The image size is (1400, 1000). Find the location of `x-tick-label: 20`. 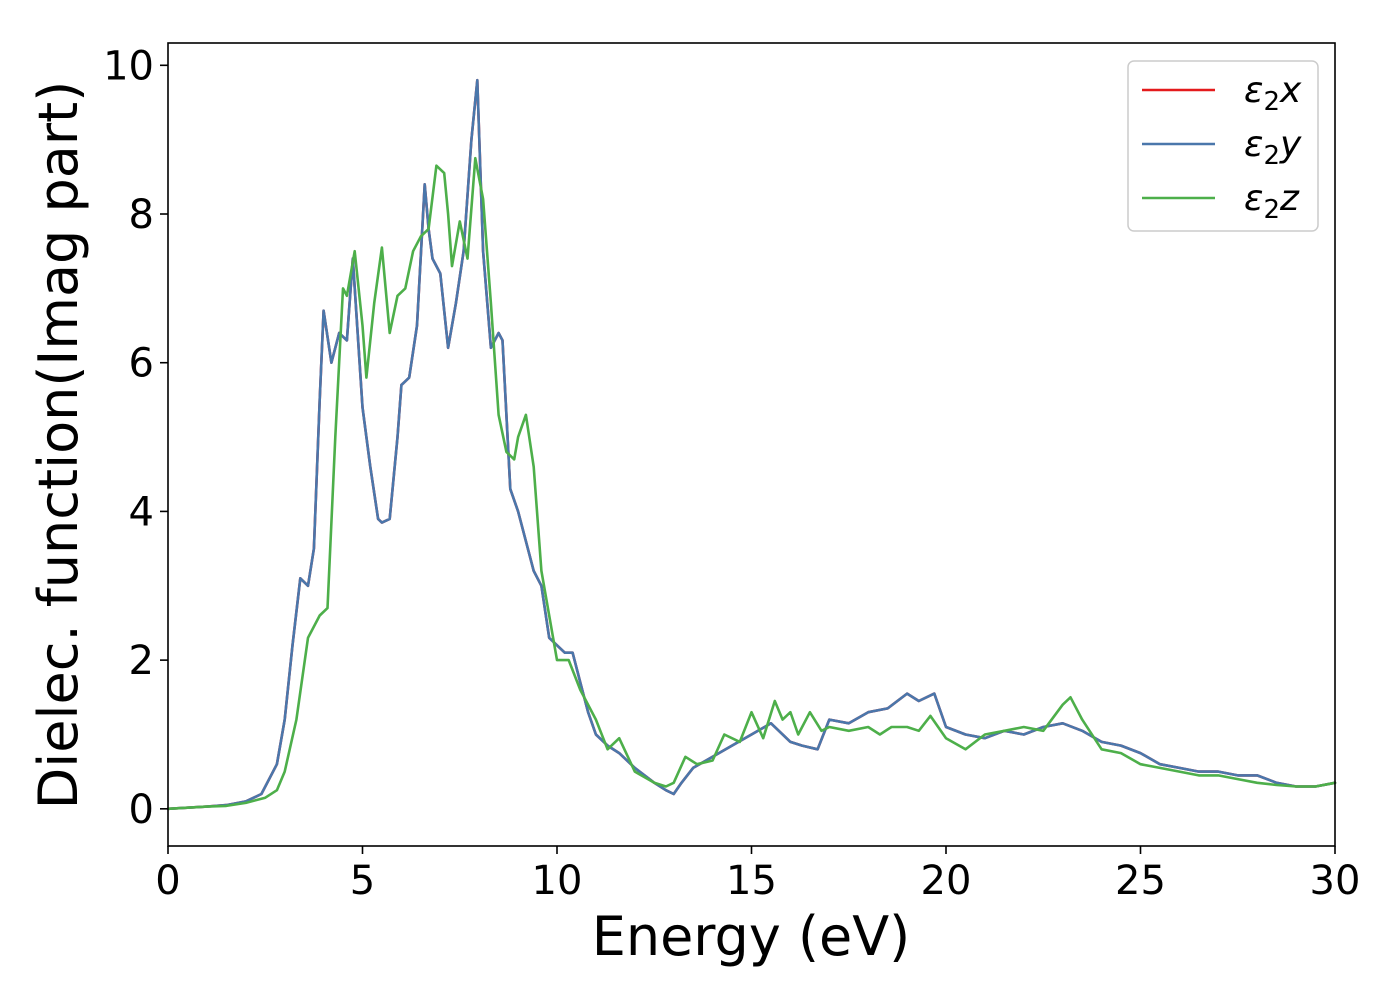

x-tick-label: 20 is located at coordinates (946, 881).